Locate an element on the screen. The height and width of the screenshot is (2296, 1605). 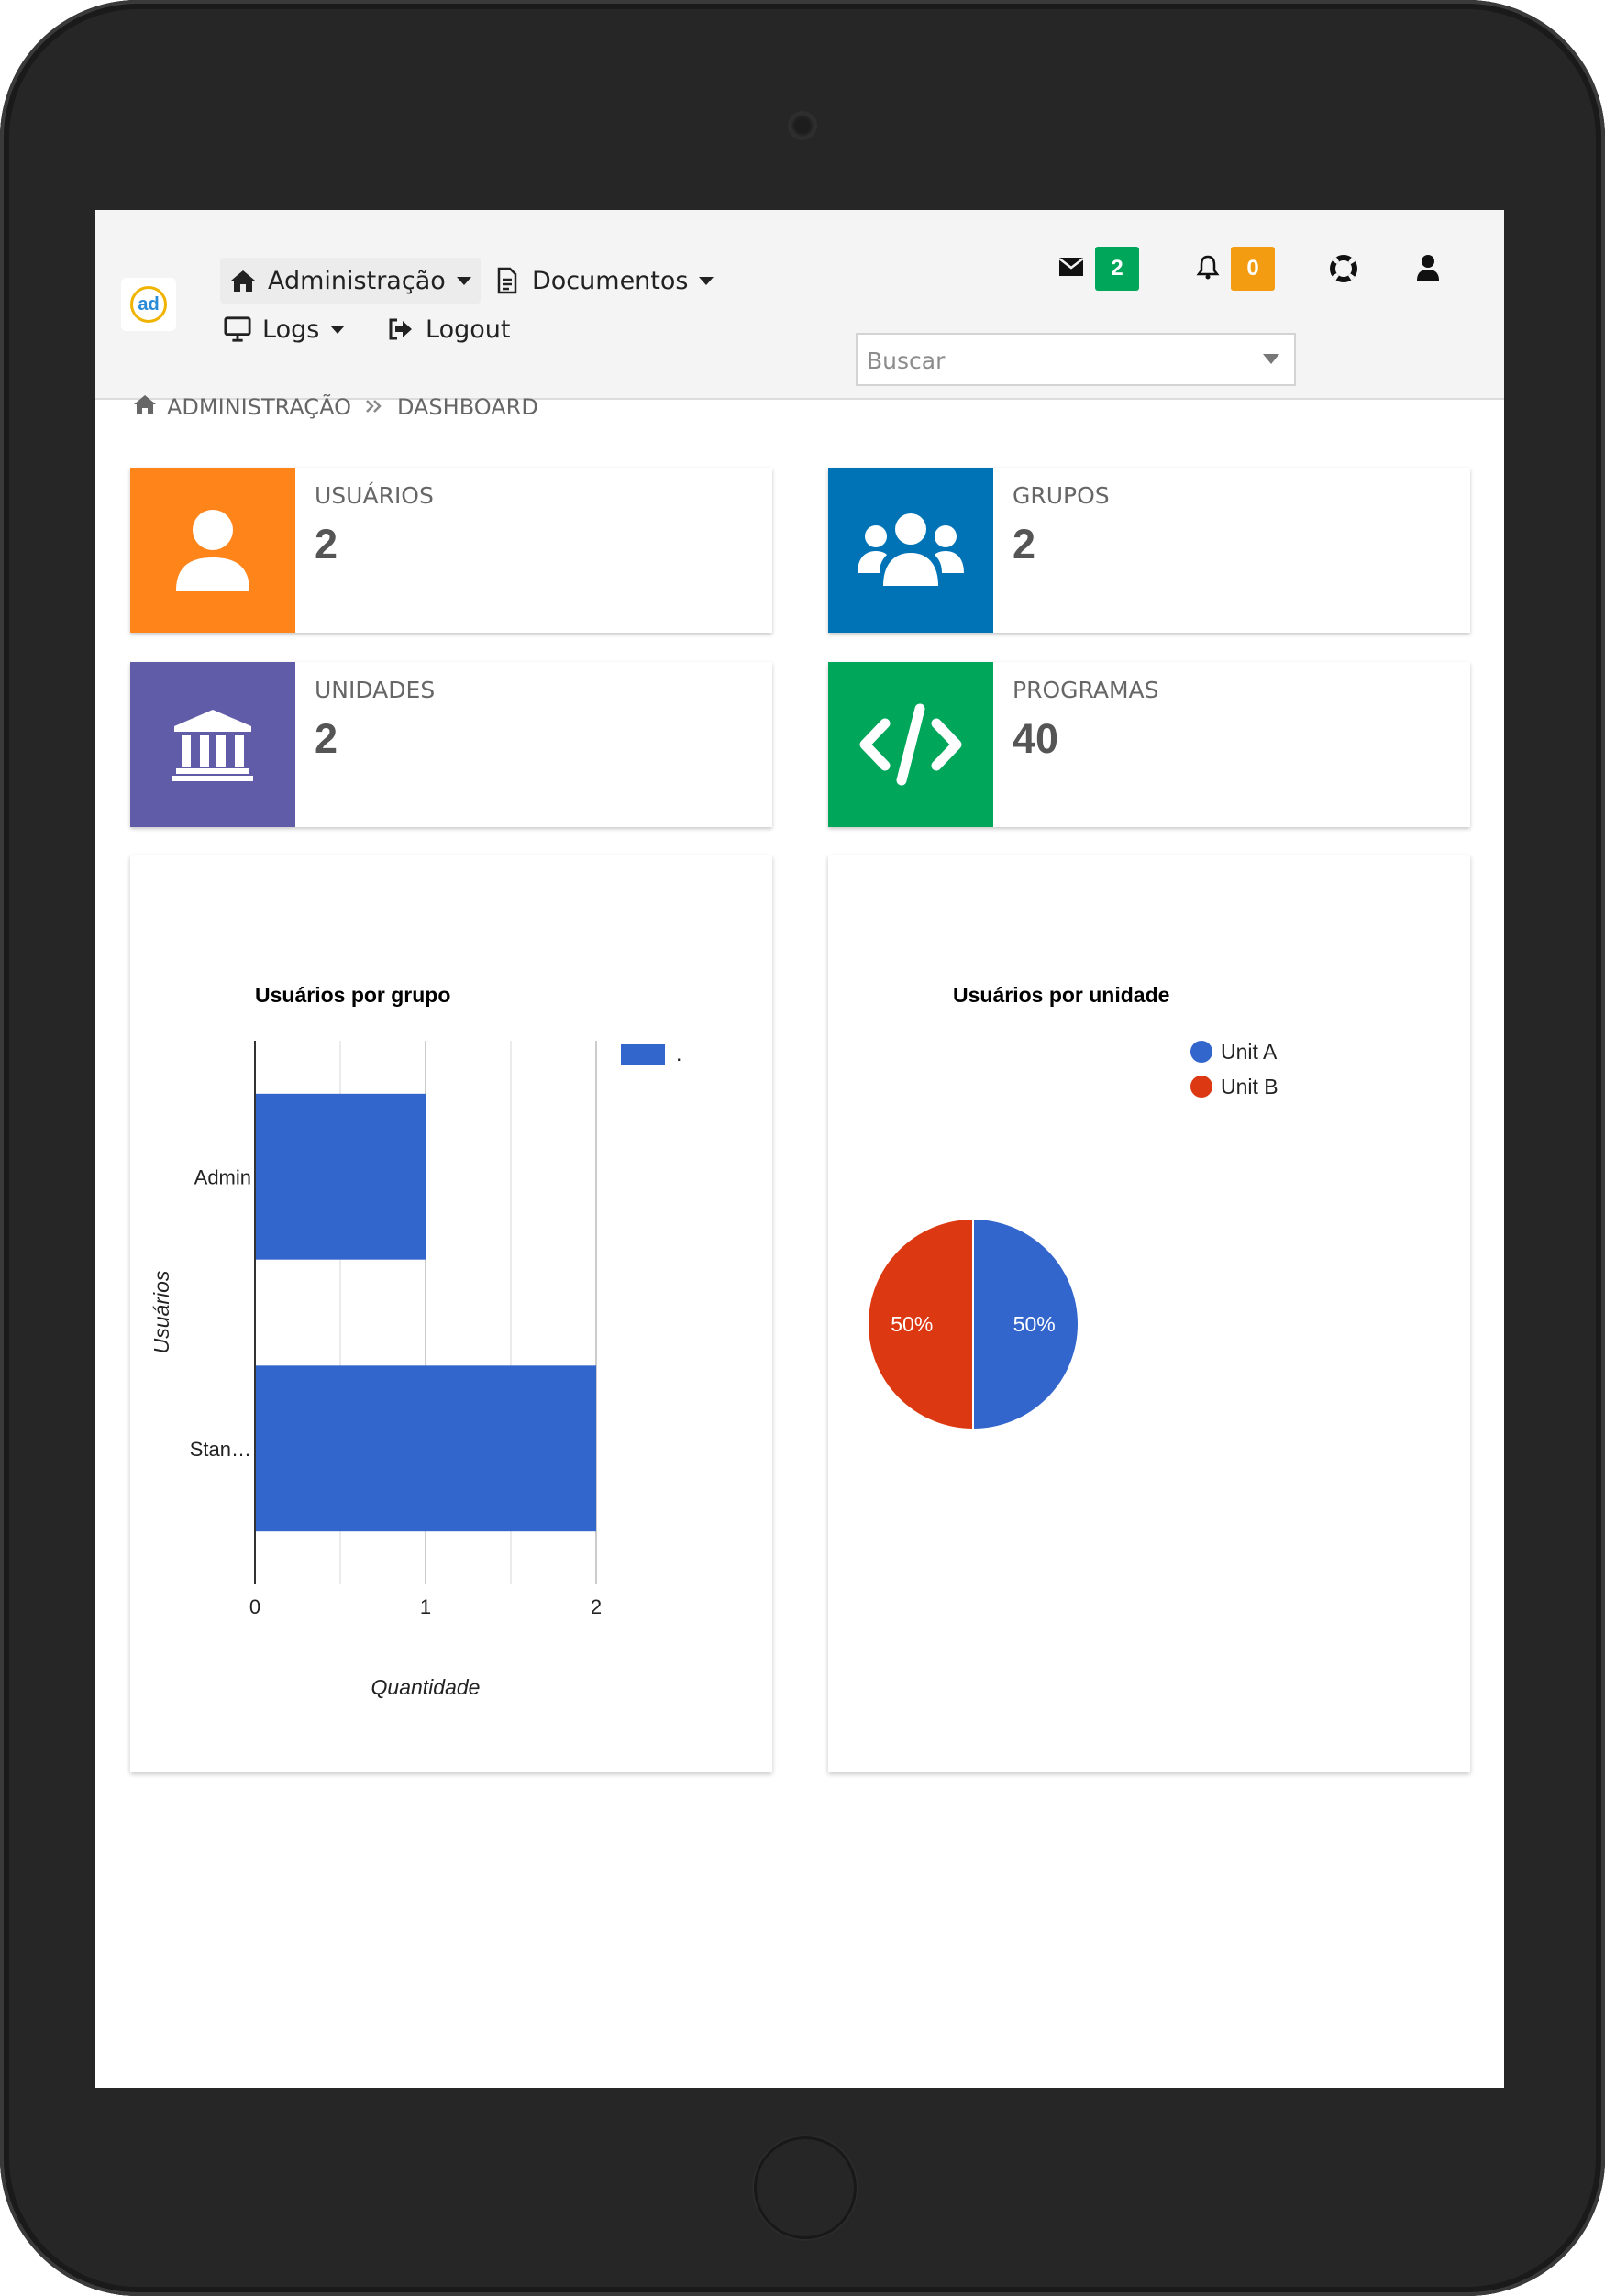
user-menu is located at coordinates (1428, 269).